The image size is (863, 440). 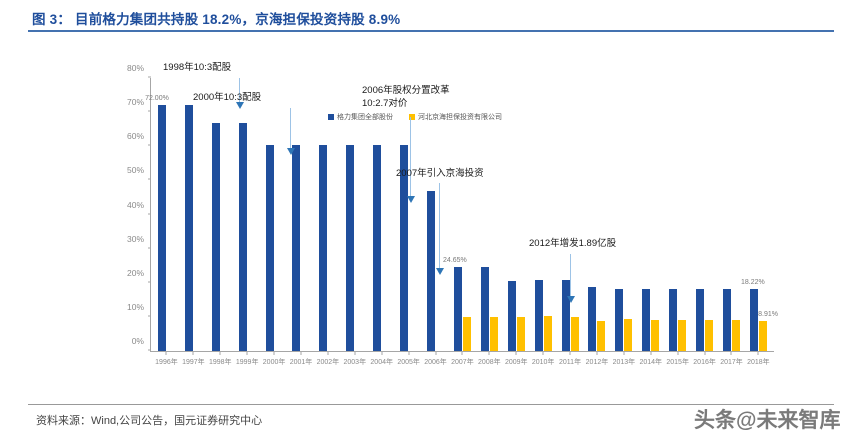 What do you see at coordinates (135, 68) in the screenshot?
I see `y-axis-tick-label: 80%` at bounding box center [135, 68].